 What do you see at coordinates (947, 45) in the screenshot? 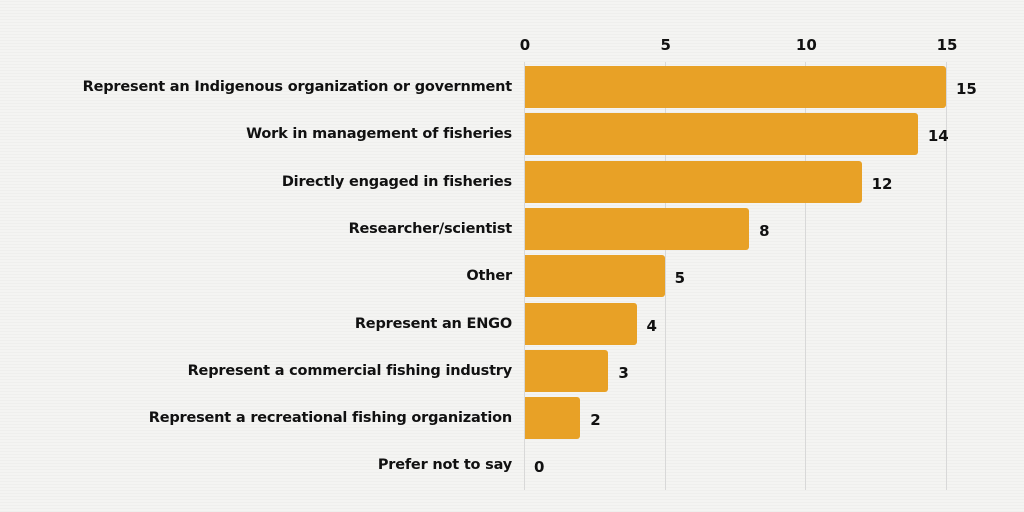
I see `x-tick-label: 15` at bounding box center [947, 45].